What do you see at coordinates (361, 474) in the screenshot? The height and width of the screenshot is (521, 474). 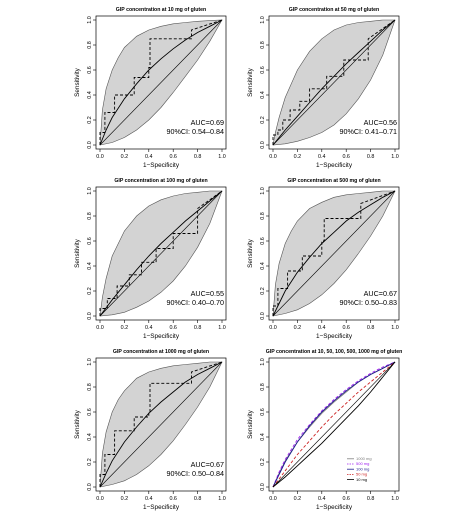 I see `legend-label: 50 mg` at bounding box center [361, 474].